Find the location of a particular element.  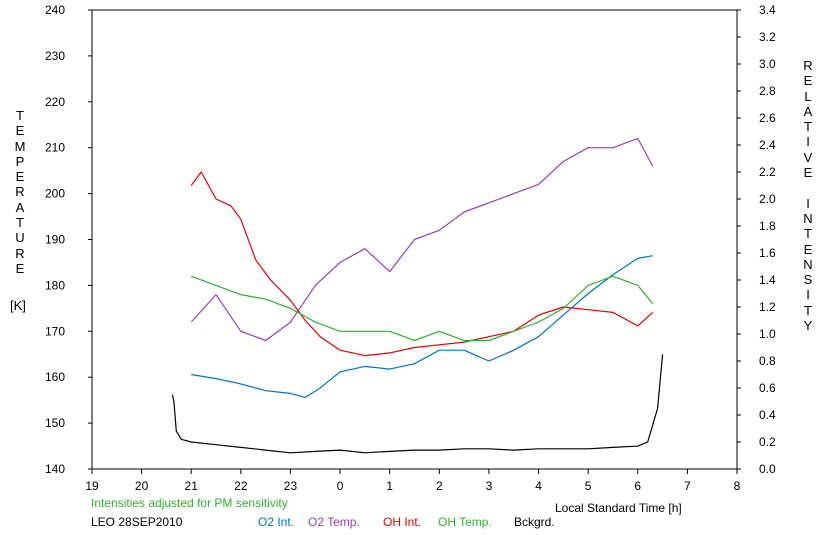

legend-bckgrd: Bckgrd. is located at coordinates (534, 522).